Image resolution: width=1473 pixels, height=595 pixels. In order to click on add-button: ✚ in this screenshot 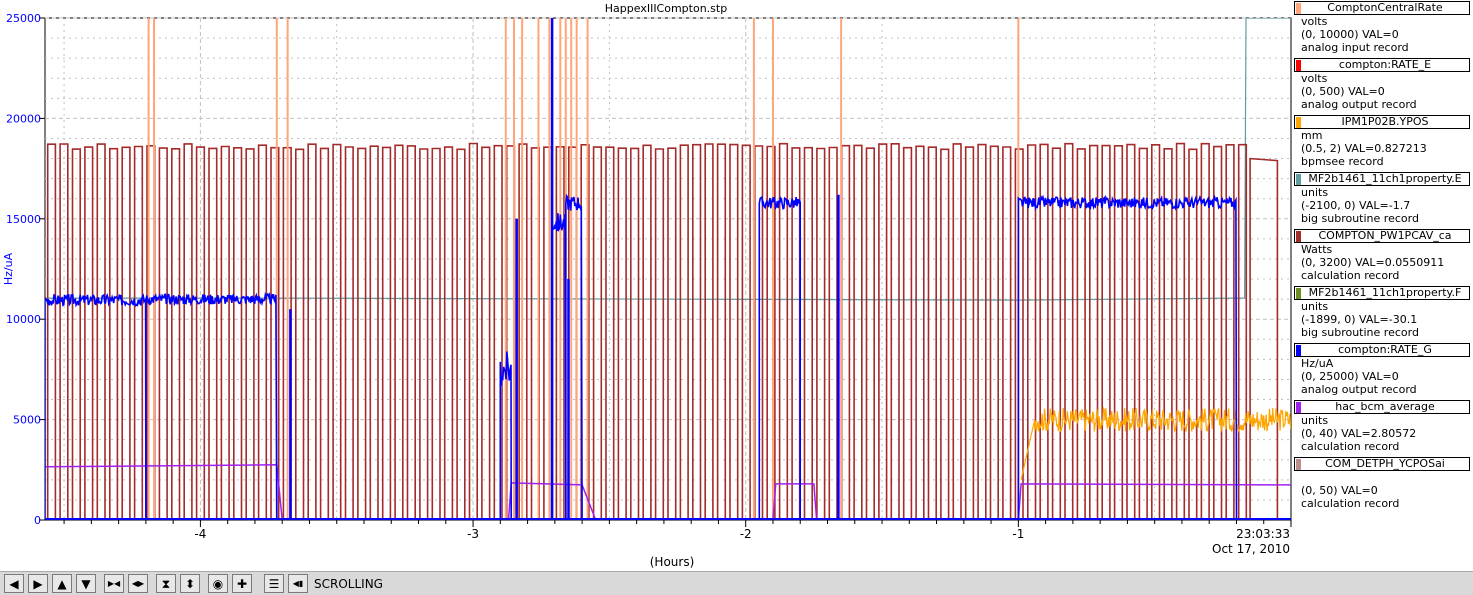, I will do `click(242, 583)`.